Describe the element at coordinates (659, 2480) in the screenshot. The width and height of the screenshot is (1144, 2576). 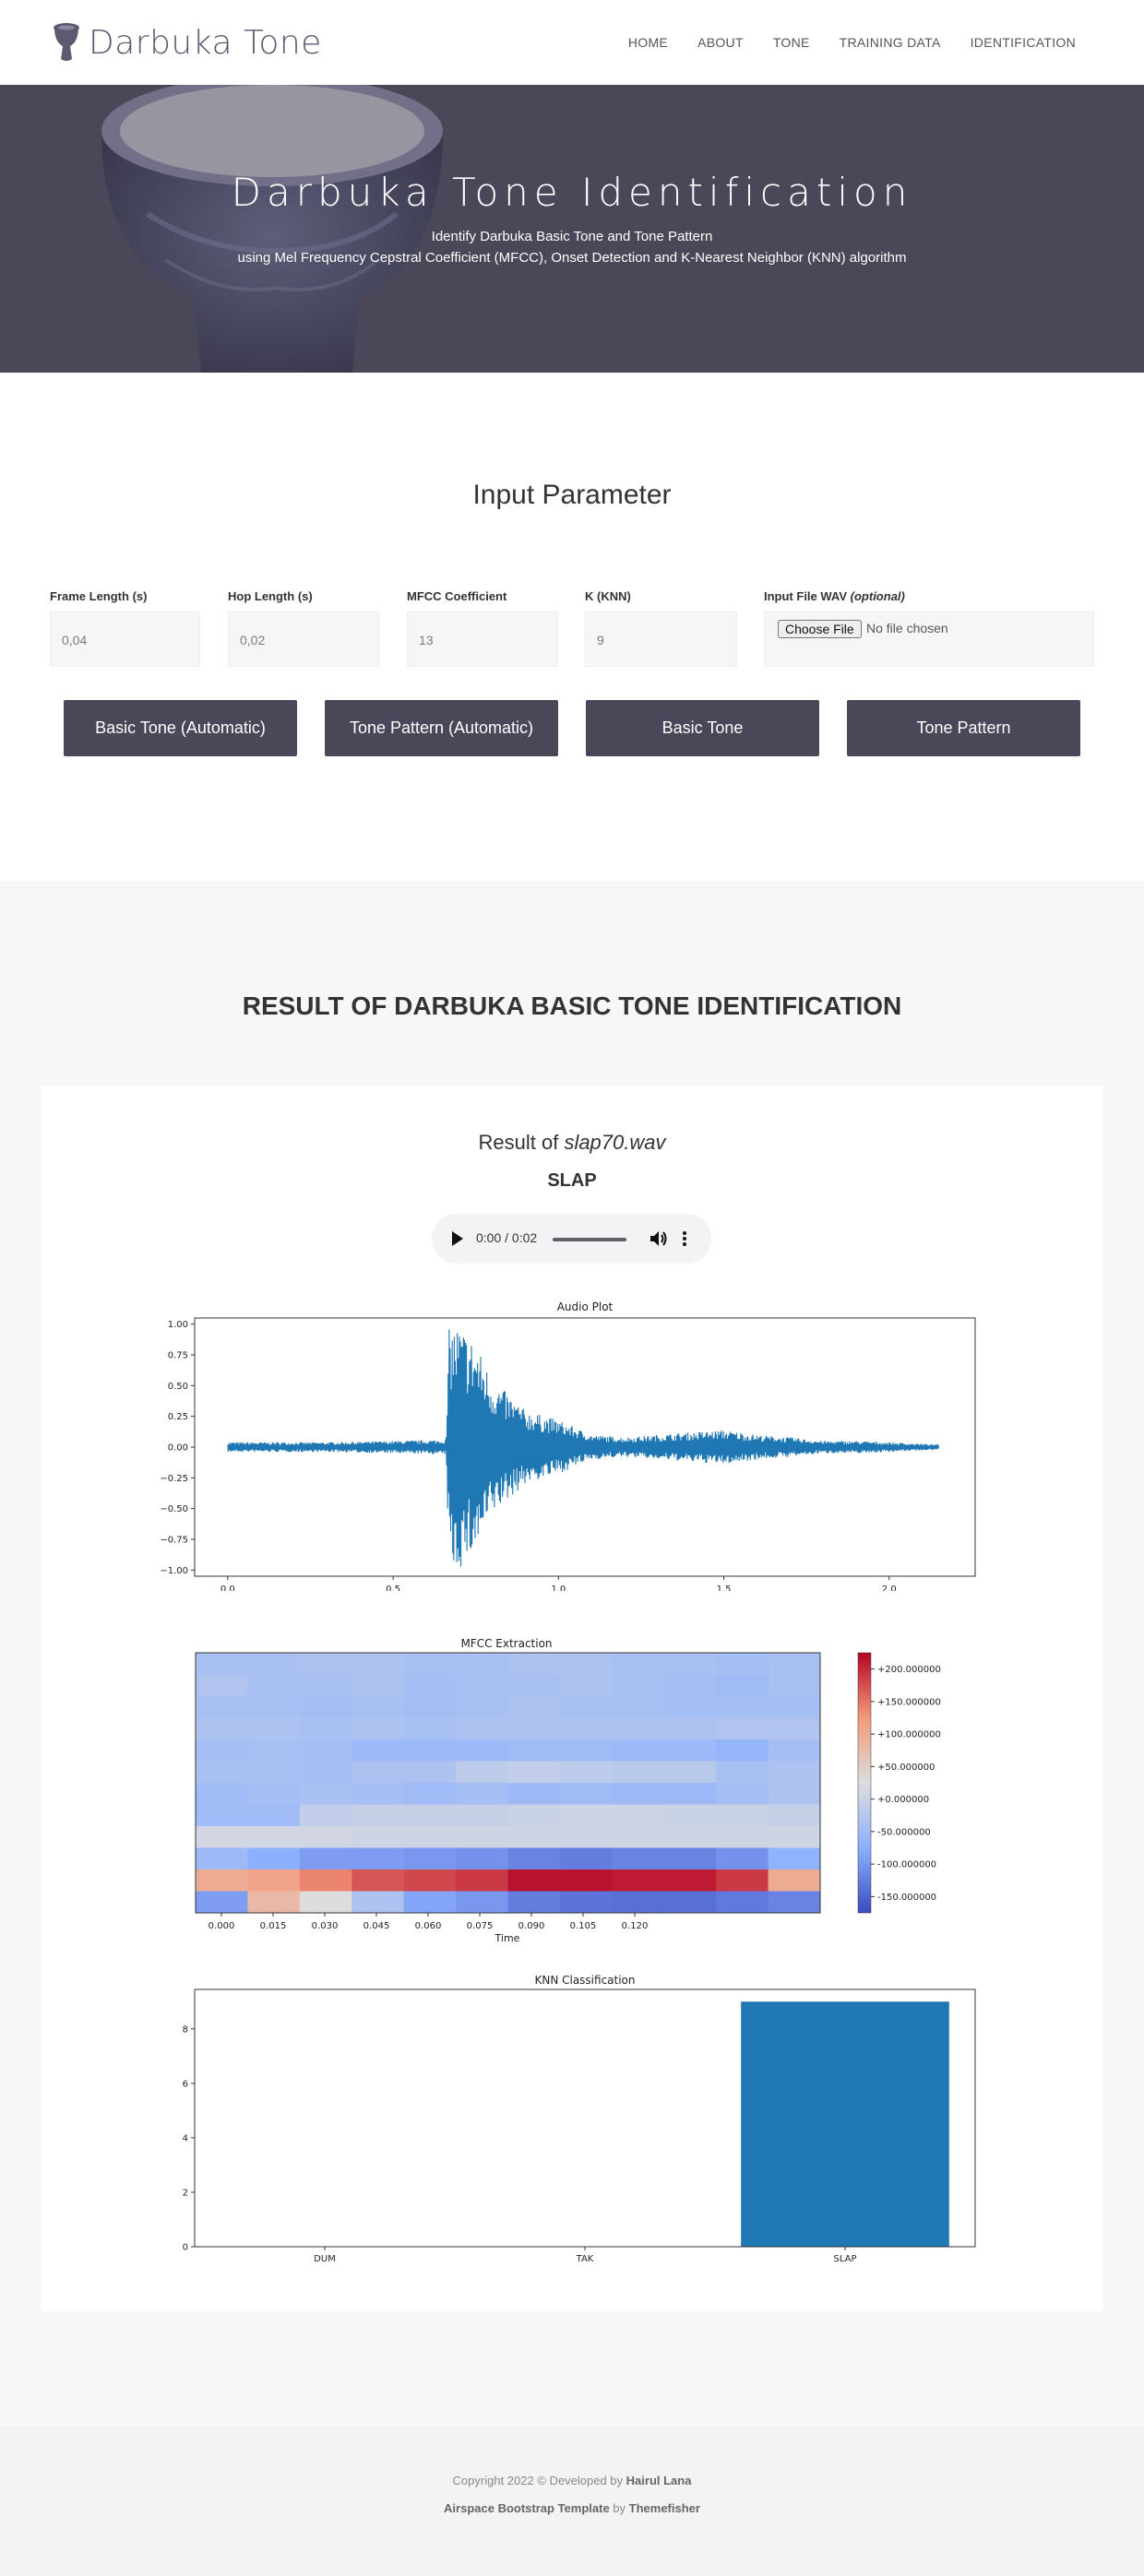
I see `footer-author-link: Hairul Lana` at that location.